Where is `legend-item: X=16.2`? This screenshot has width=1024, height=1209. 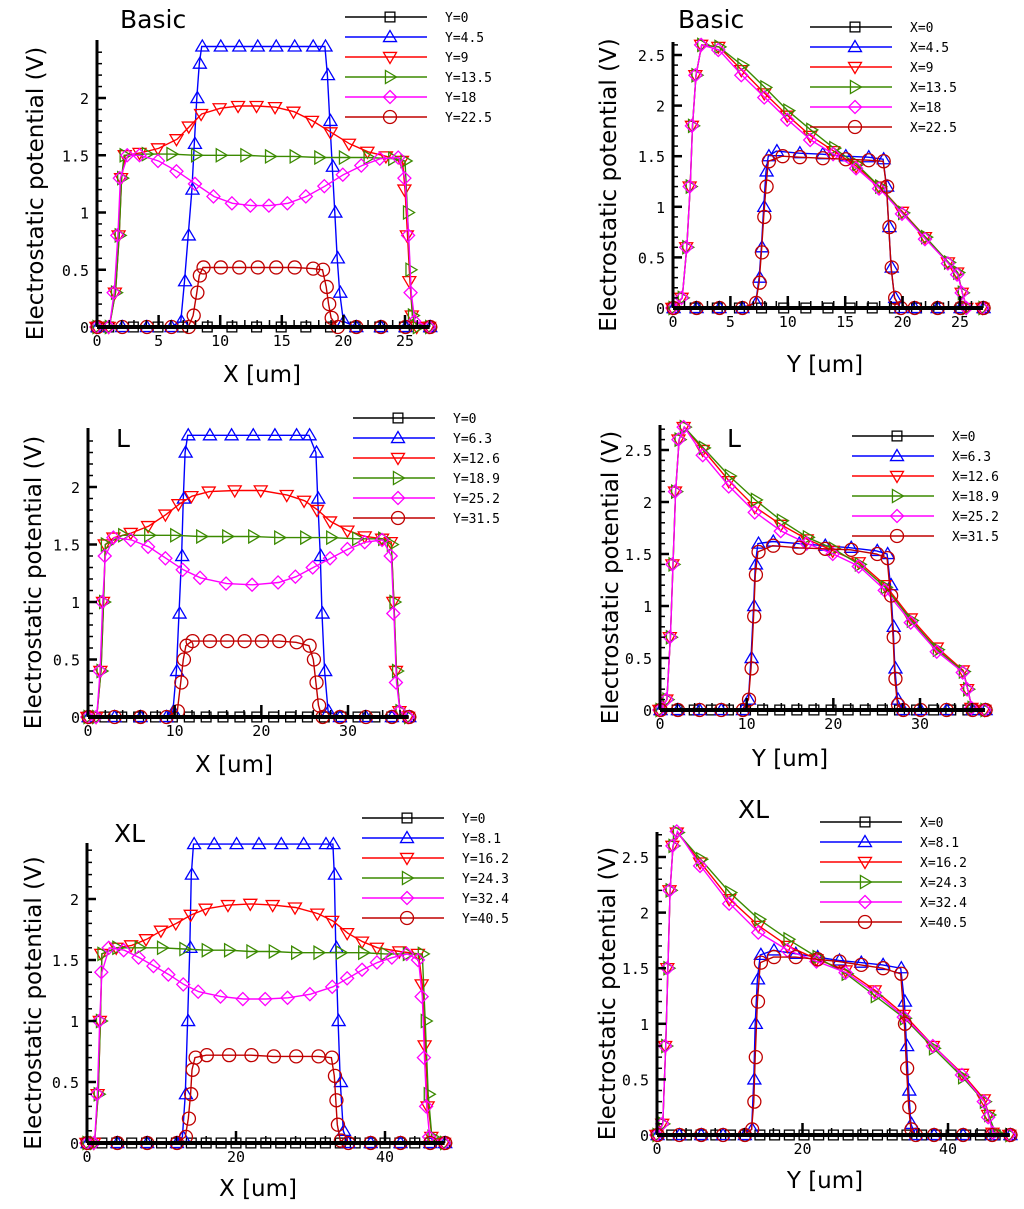 legend-item: X=16.2 is located at coordinates (893, 863).